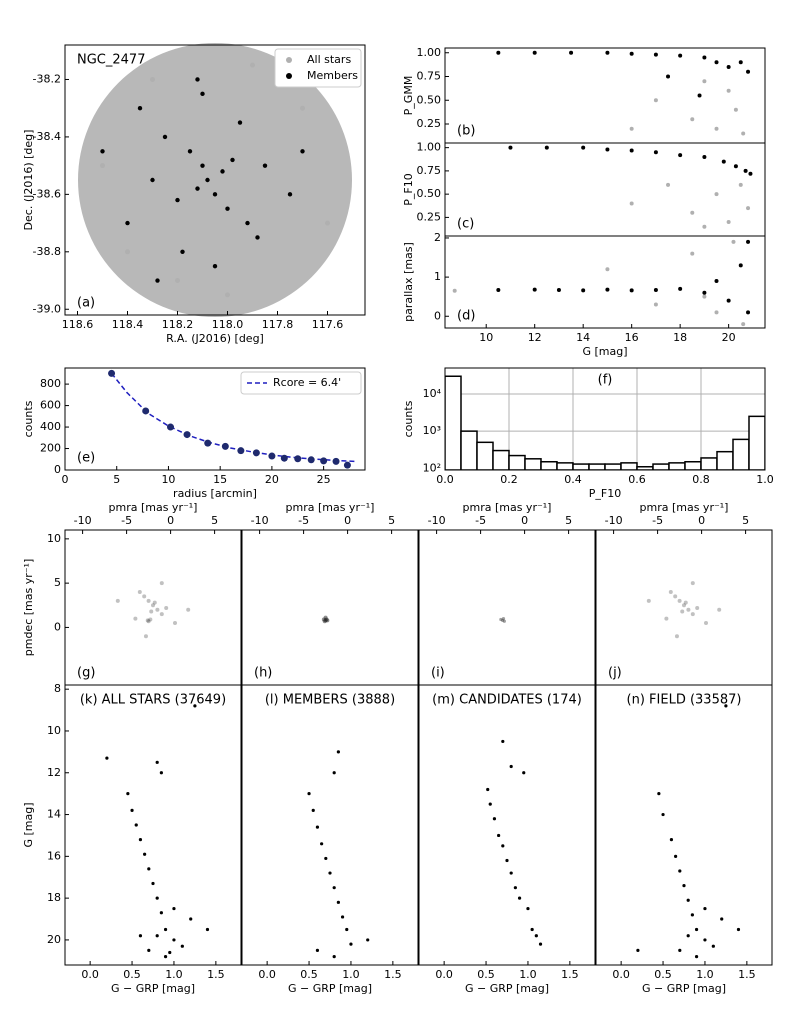  What do you see at coordinates (568, 520) in the screenshot?
I see `x-tick-label: 5` at bounding box center [568, 520].